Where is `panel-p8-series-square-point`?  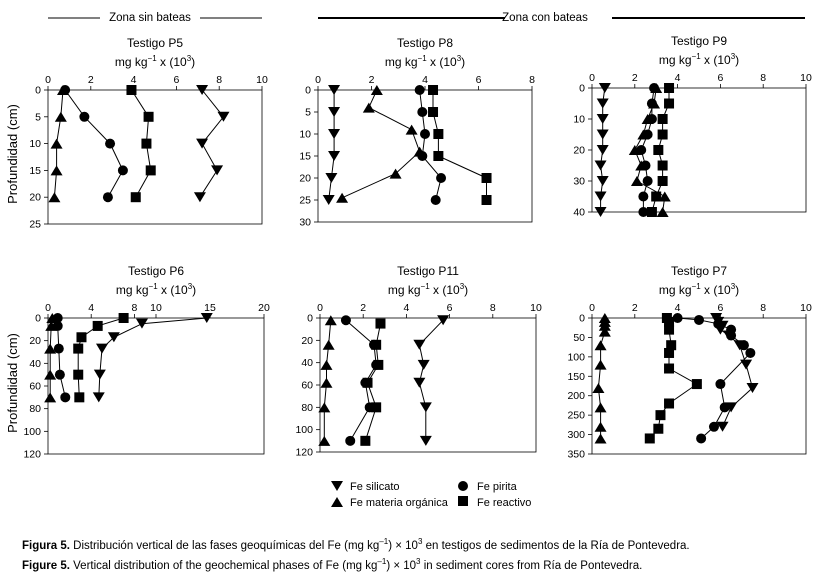
panel-p8-series-square-point is located at coordinates (486, 178).